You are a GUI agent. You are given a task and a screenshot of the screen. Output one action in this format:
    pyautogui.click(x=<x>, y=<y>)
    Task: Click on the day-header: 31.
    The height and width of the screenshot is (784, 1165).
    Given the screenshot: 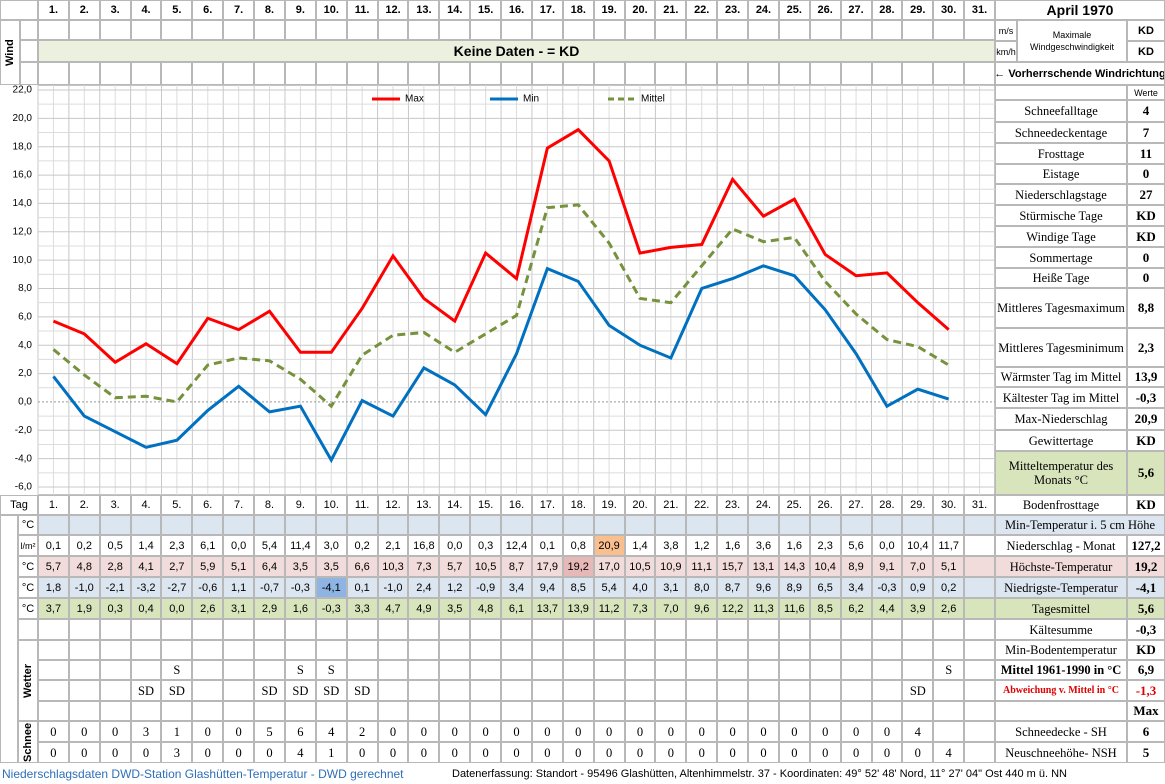 What is the action you would take?
    pyautogui.click(x=979, y=505)
    